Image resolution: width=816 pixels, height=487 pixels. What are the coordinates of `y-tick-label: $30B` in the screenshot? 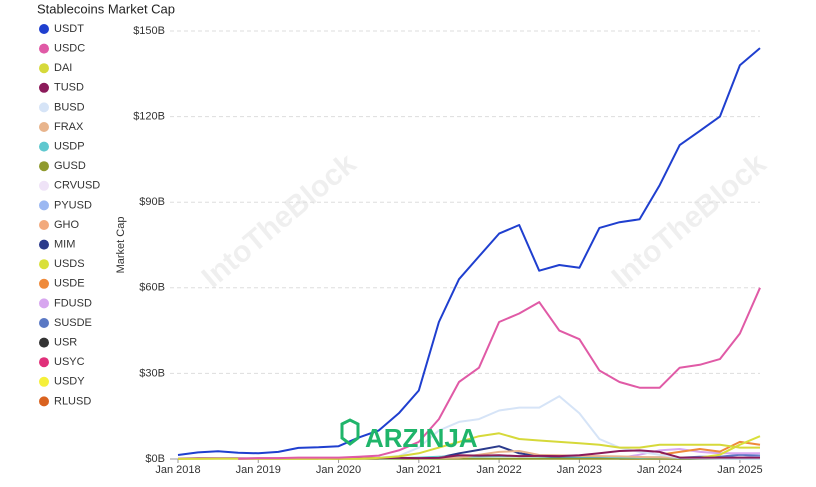 It's located at (152, 373).